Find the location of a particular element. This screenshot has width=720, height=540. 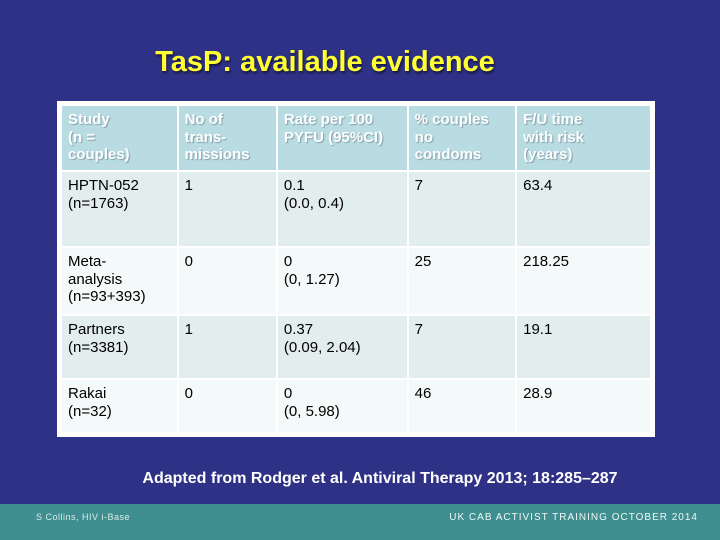

cell-study: Partners (n=3381) is located at coordinates (119, 347).